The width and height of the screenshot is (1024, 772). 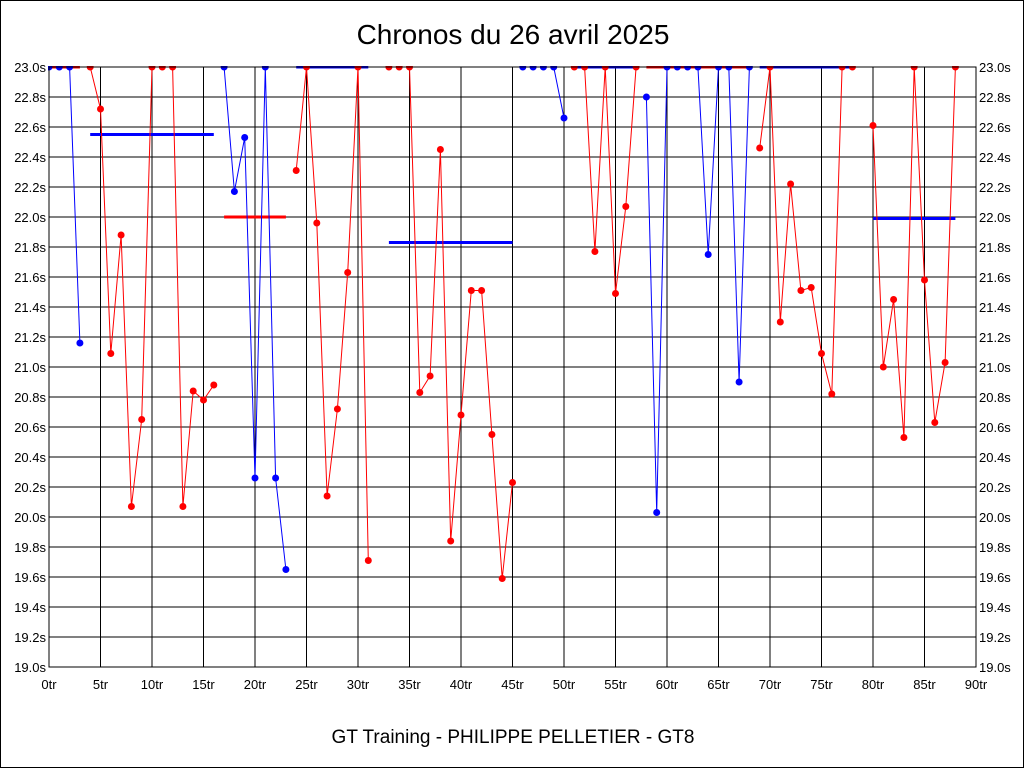 I want to click on y-tick-label-right: 22.0s, so click(x=995, y=217).